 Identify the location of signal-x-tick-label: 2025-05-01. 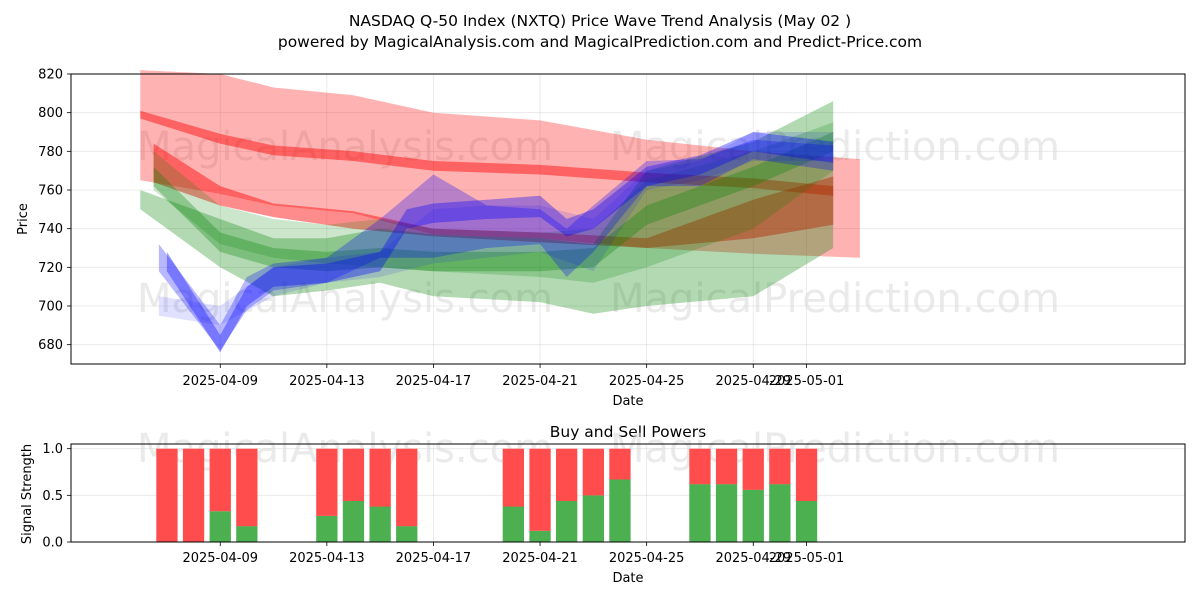
(807, 558).